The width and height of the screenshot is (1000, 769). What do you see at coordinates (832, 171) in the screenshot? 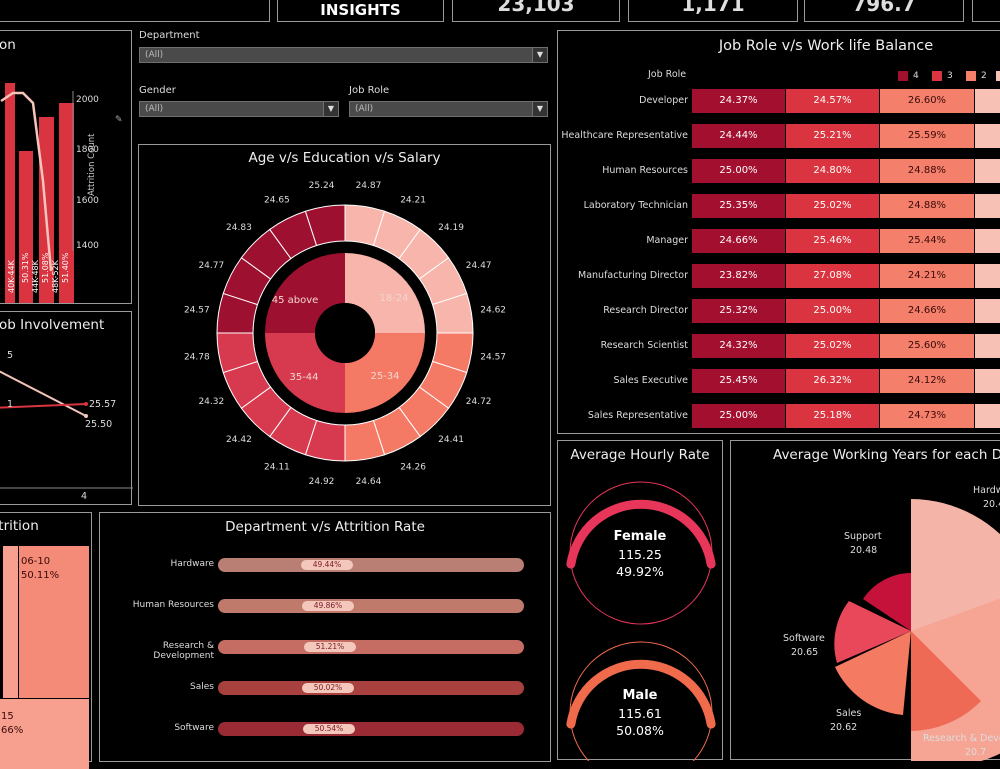
I see `wlb-segment-v3: 24.80%` at bounding box center [832, 171].